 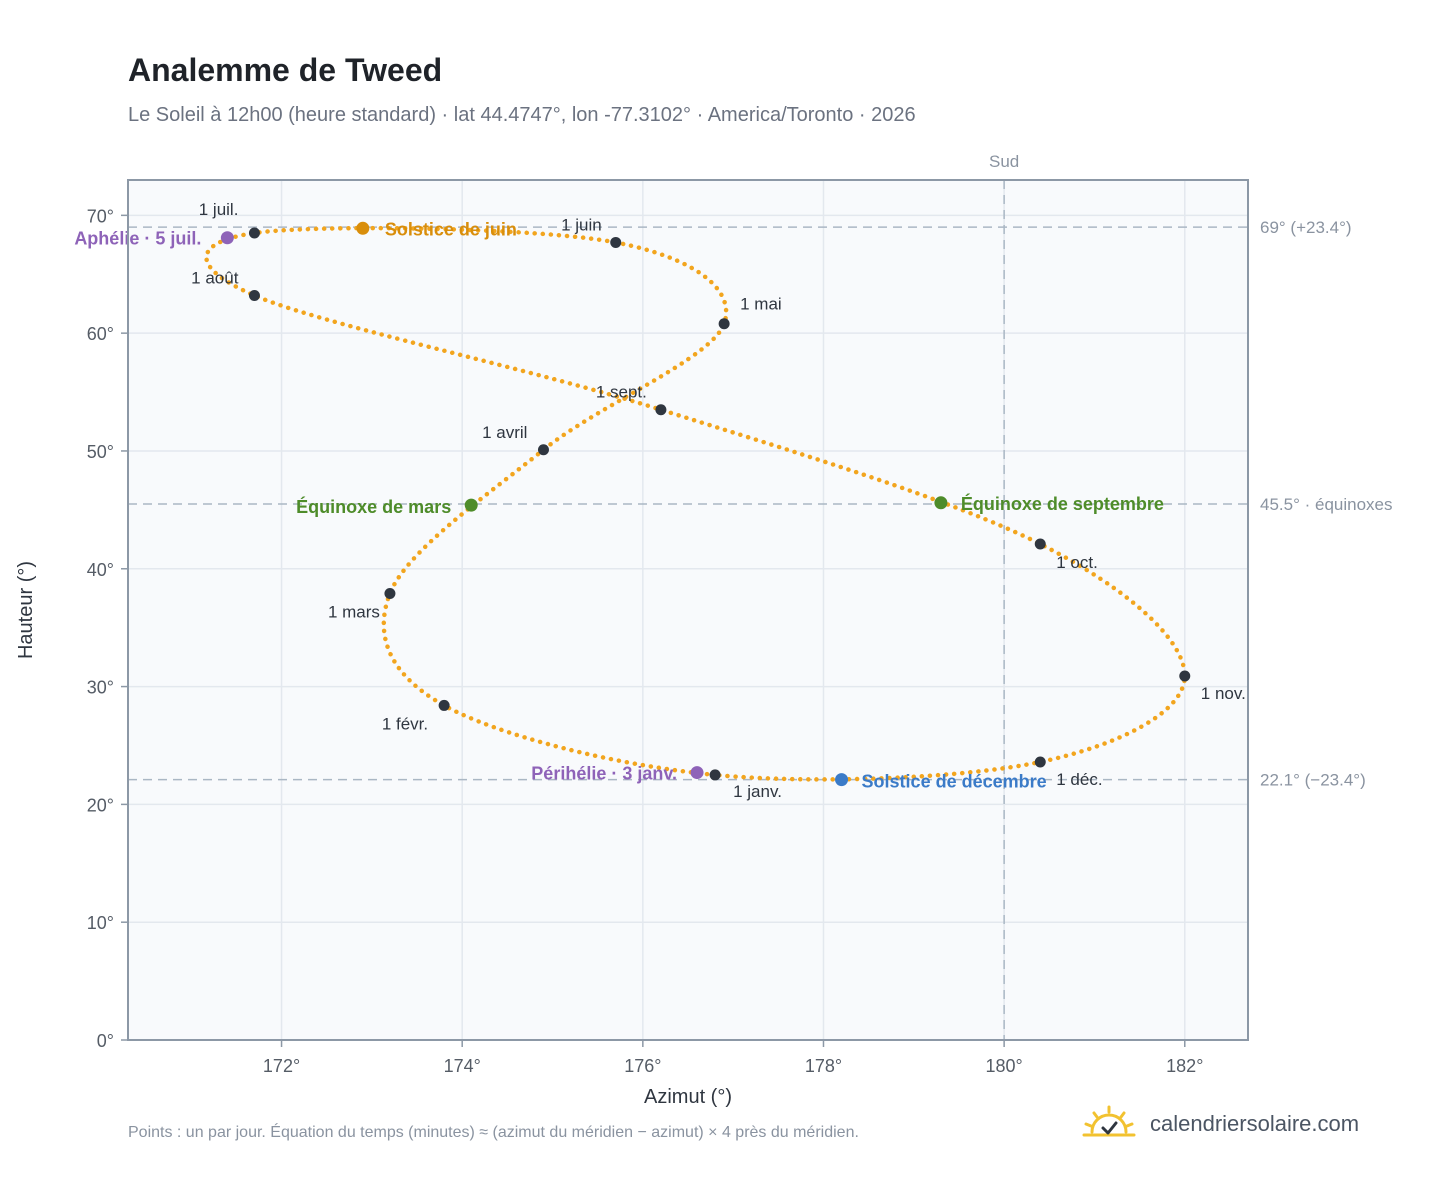 What do you see at coordinates (1109, 1121) in the screenshot?
I see `sun-icon` at bounding box center [1109, 1121].